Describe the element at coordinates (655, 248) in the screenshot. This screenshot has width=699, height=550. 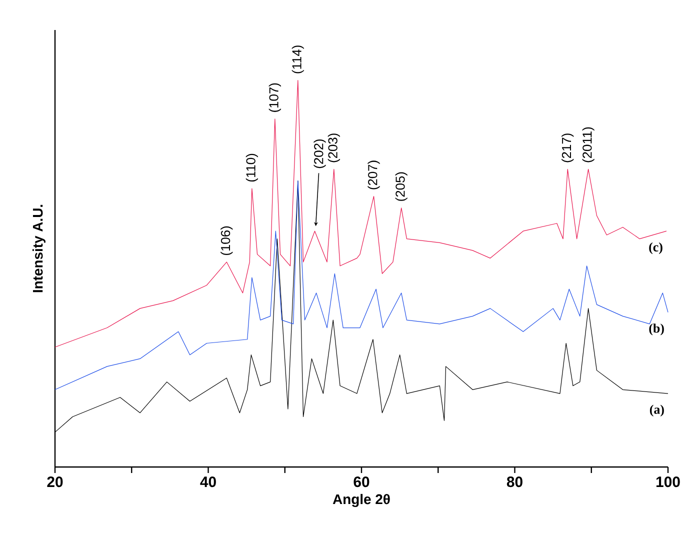
I see `series-label: (c)` at that location.